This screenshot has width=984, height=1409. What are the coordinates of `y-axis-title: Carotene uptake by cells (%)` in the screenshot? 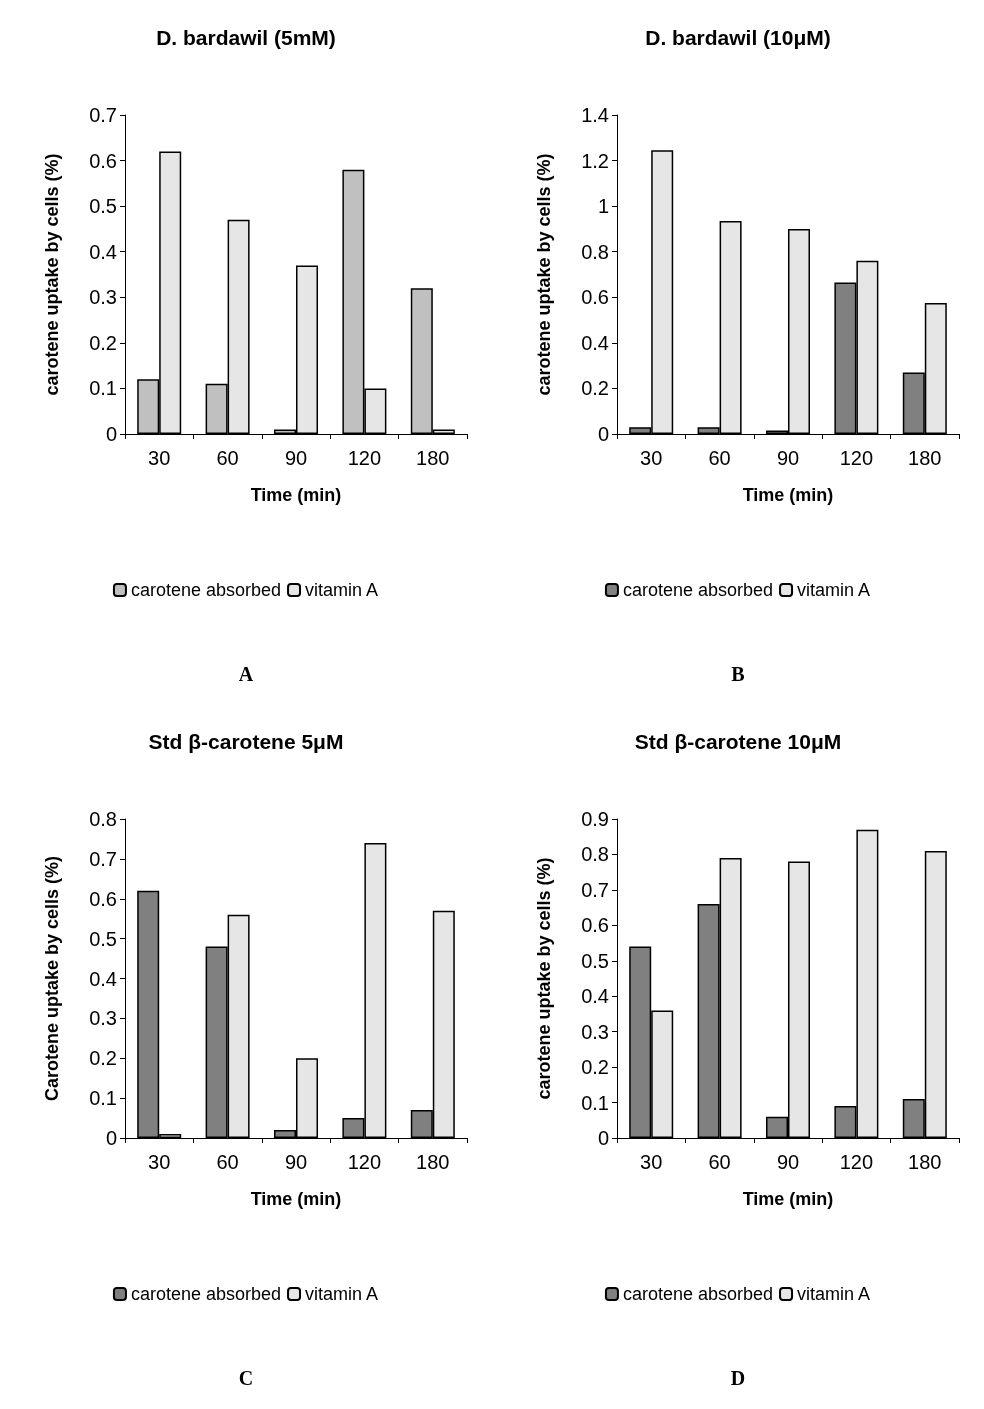 It's located at (52, 978).